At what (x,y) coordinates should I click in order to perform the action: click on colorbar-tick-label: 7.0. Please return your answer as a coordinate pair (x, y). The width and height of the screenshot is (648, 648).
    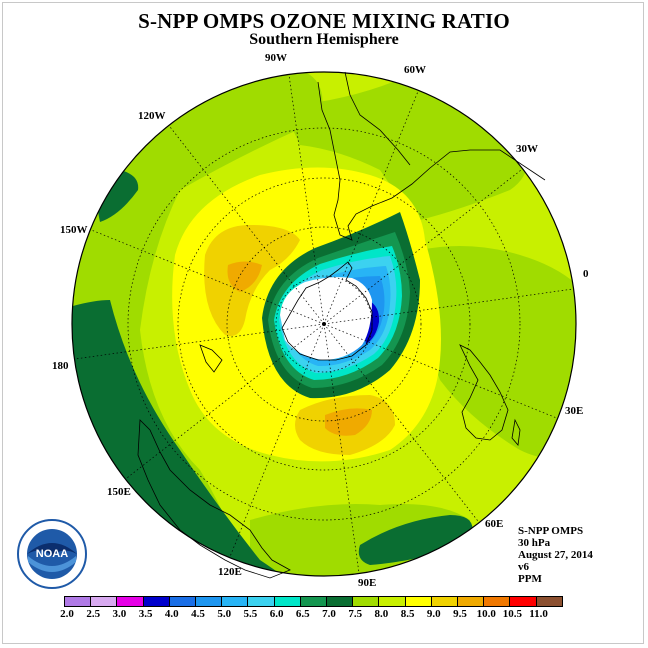
    Looking at the image, I should click on (329, 614).